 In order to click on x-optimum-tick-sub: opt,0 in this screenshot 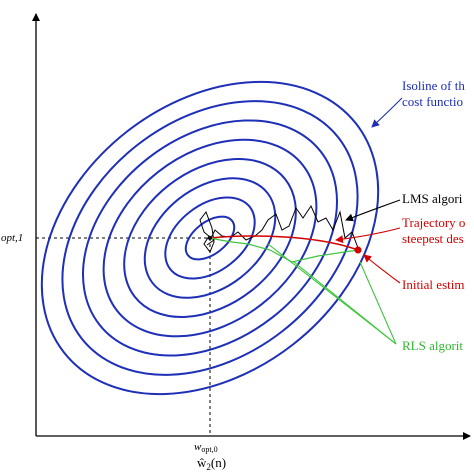, I will do `click(209, 449)`.